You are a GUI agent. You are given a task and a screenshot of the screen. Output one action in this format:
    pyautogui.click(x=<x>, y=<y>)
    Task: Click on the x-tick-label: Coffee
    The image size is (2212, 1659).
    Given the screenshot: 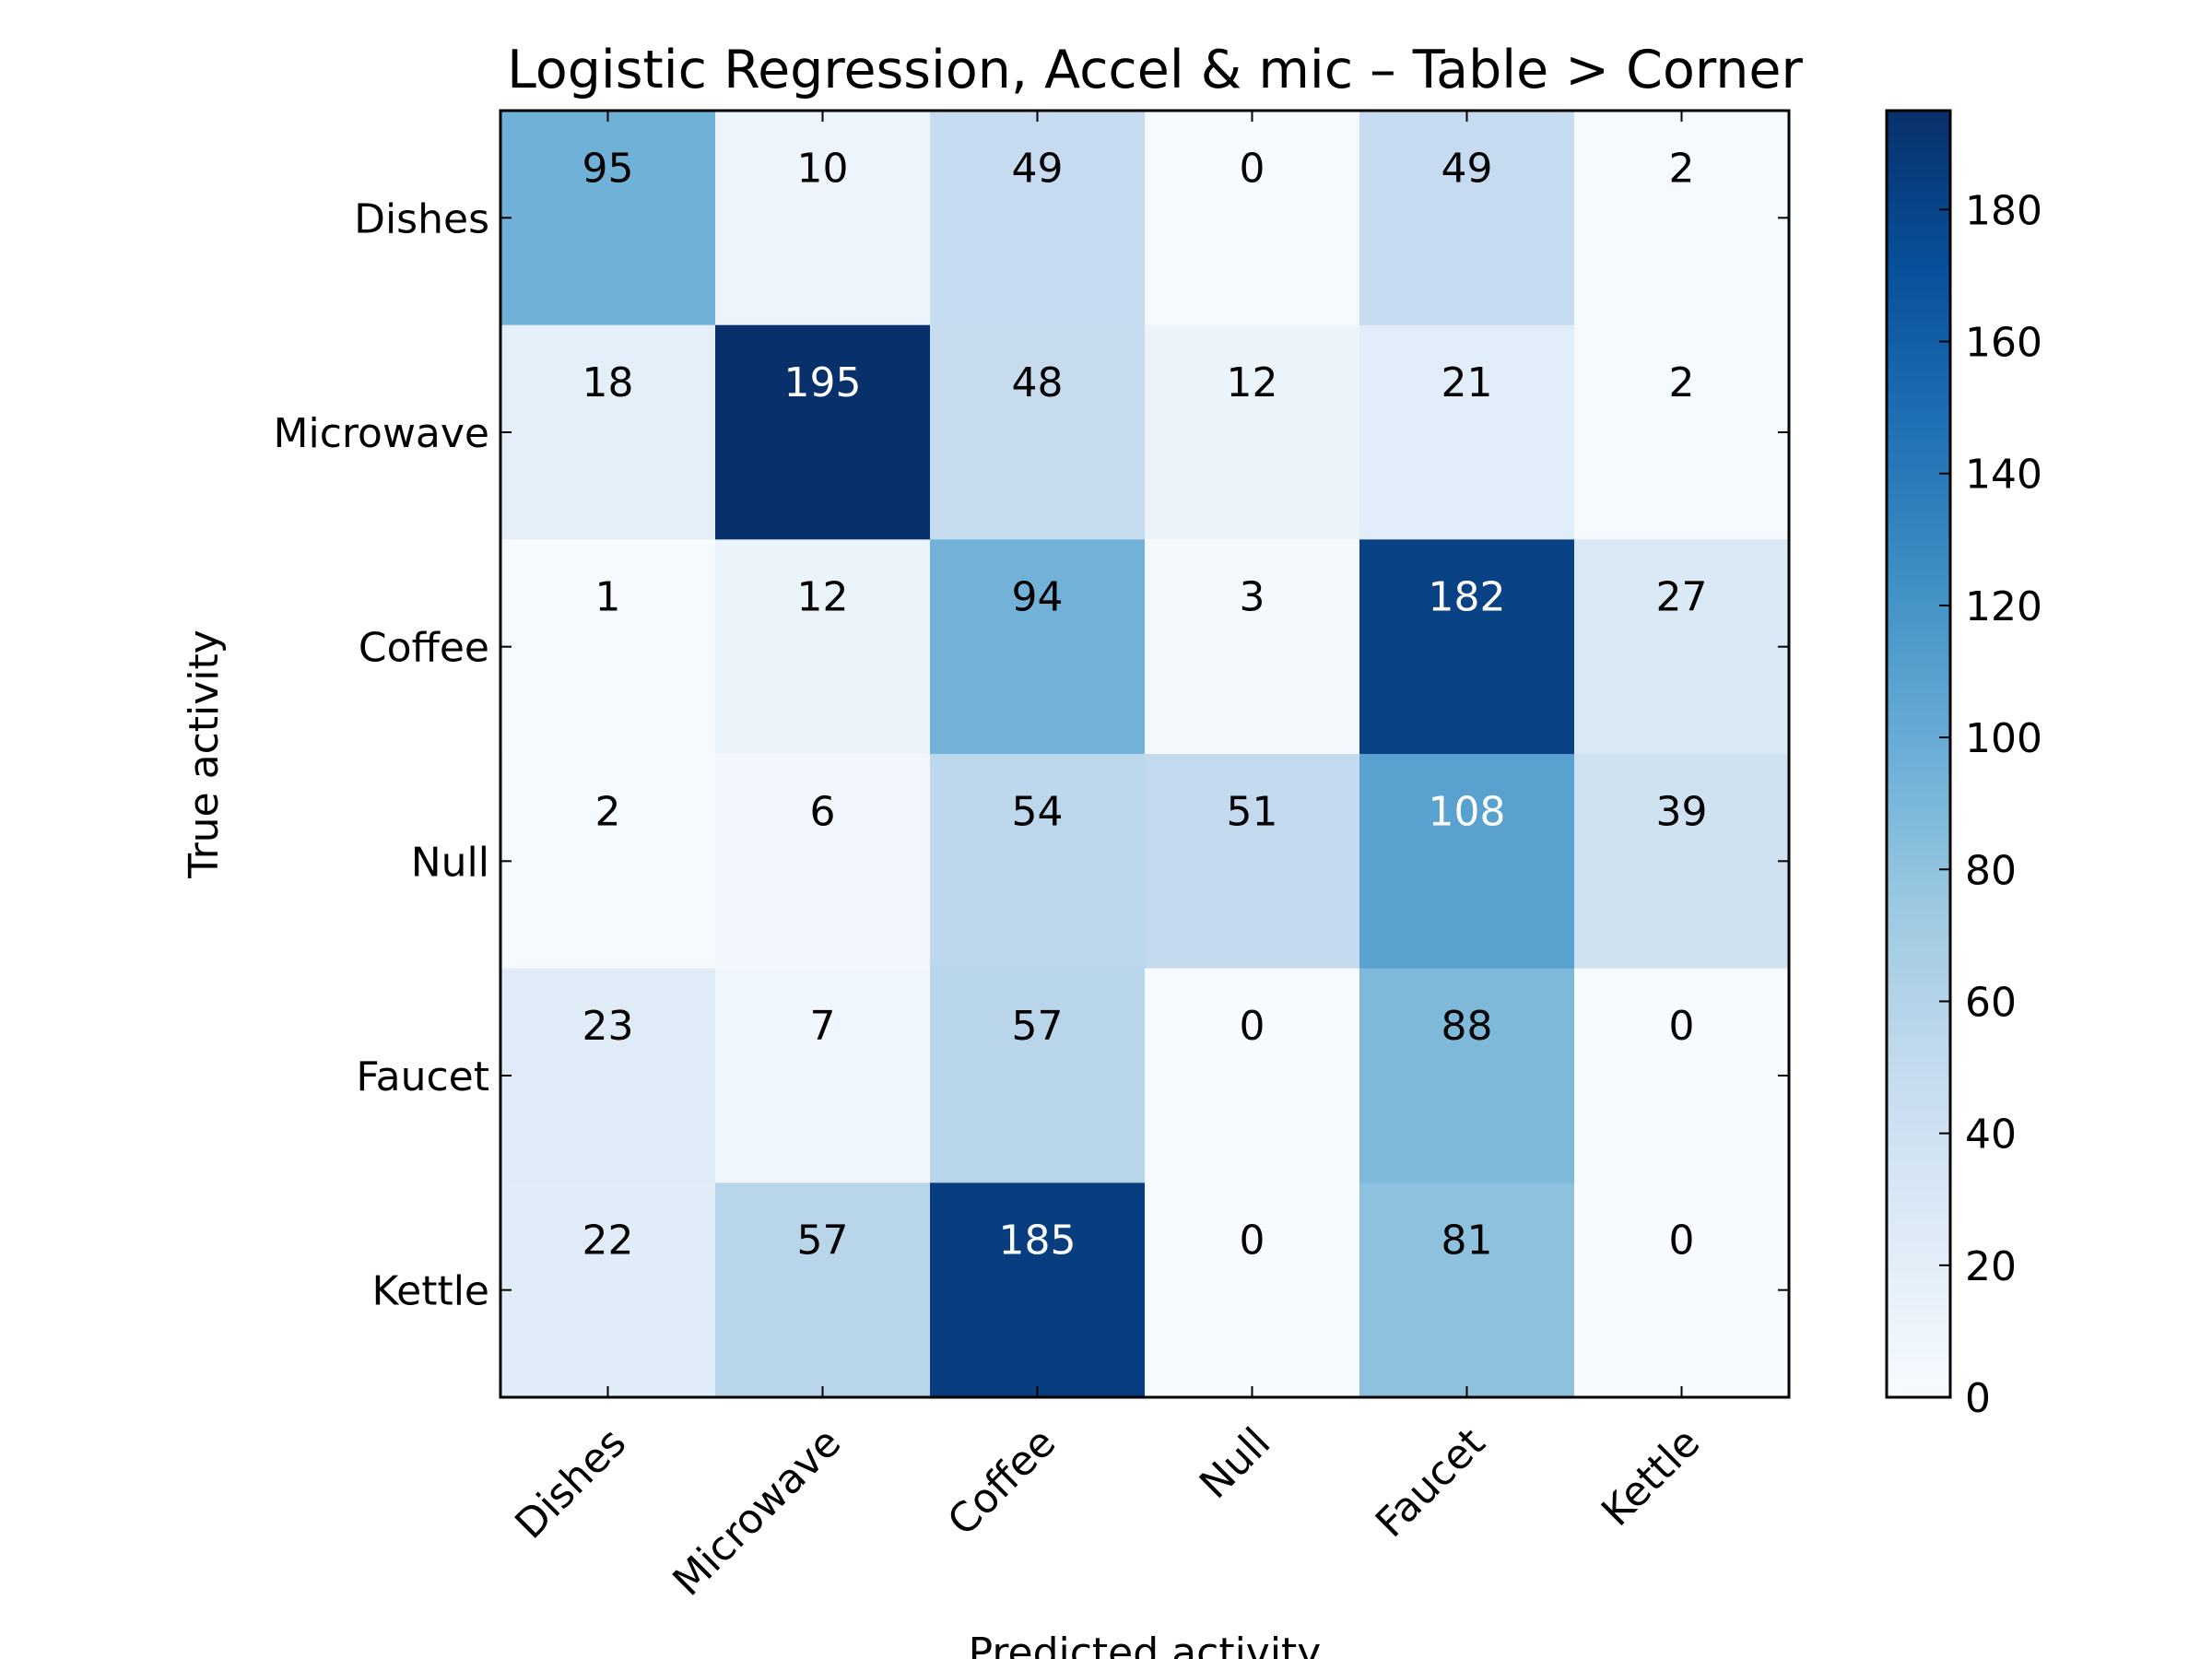 What is the action you would take?
    pyautogui.click(x=1002, y=1482)
    